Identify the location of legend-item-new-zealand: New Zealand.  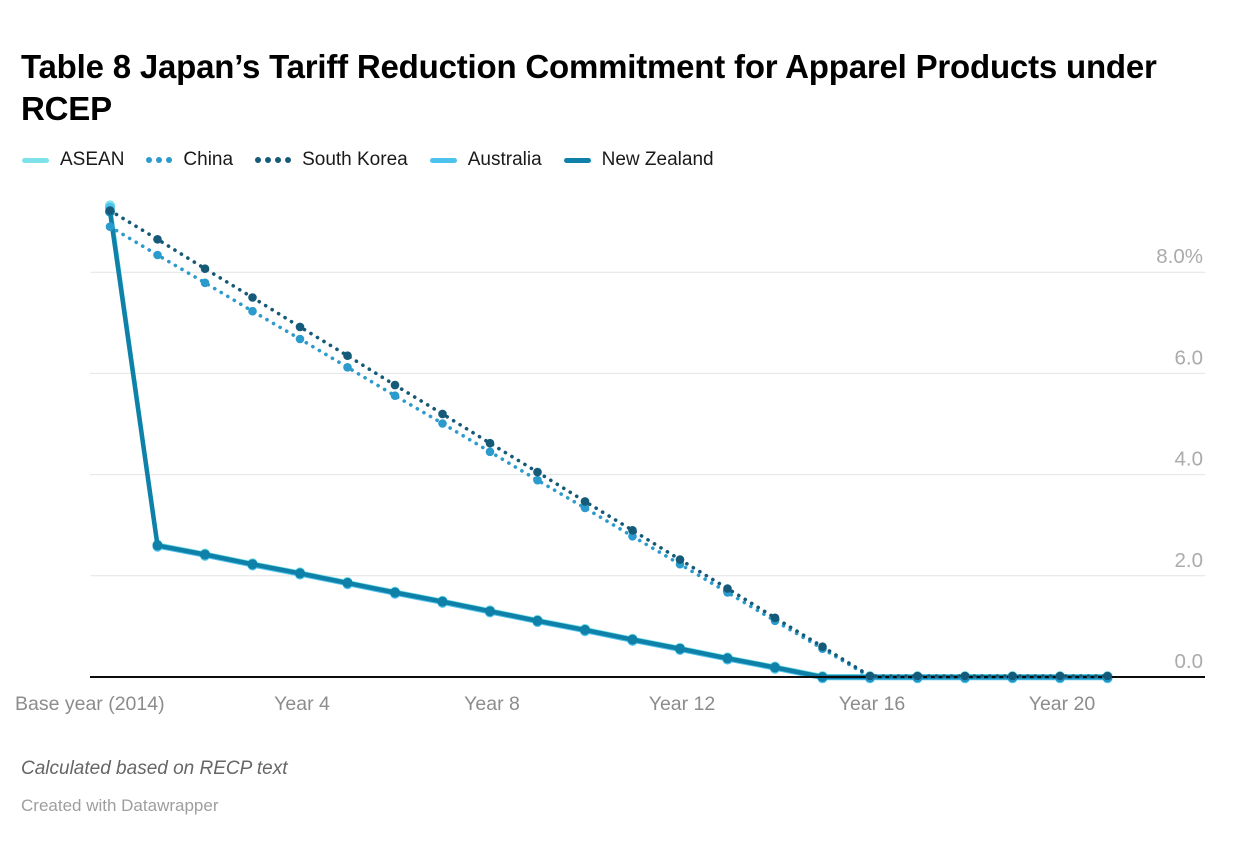
(638, 160).